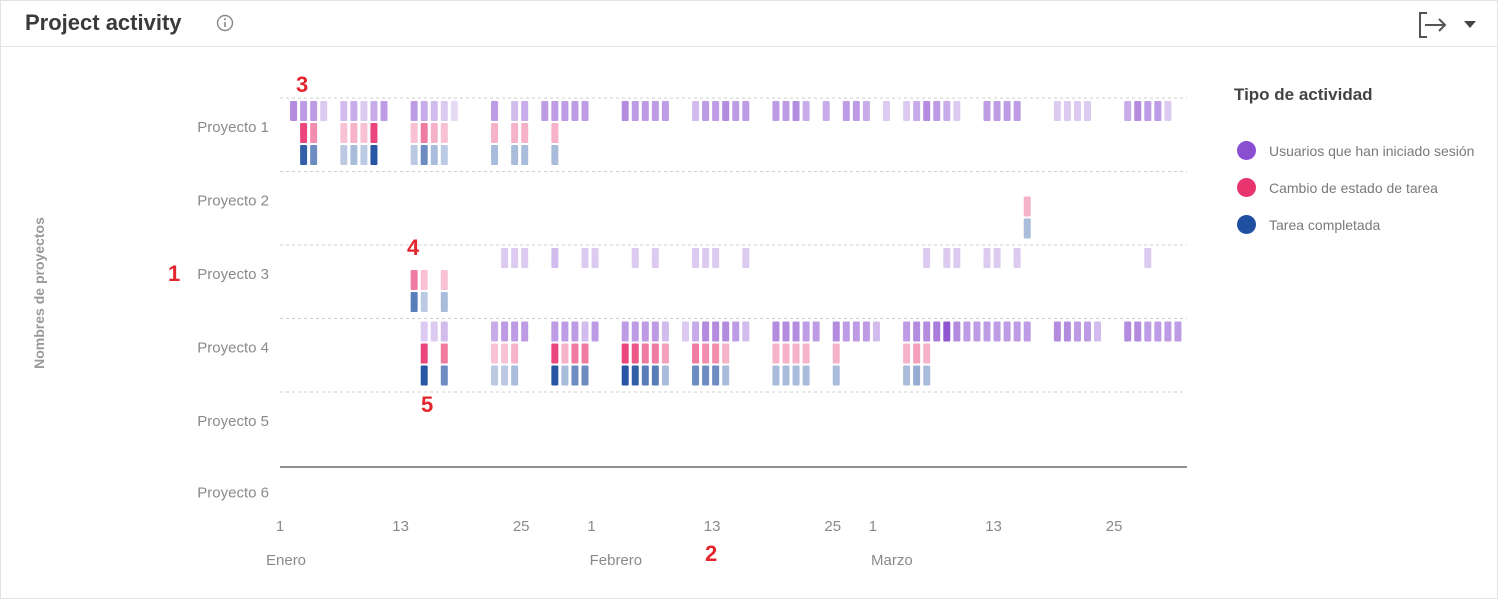  Describe the element at coordinates (873, 526) in the screenshot. I see `x-tick-label: 1` at that location.